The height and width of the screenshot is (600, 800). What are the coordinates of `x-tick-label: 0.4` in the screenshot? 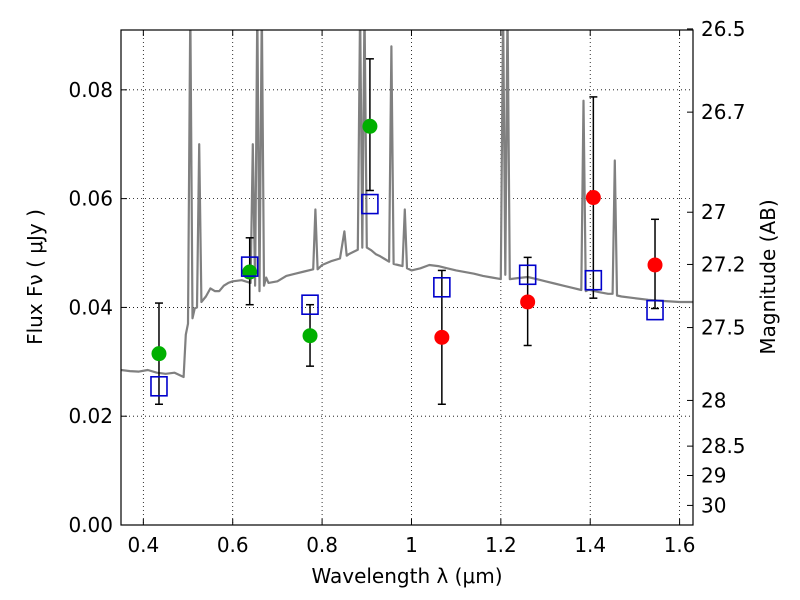 It's located at (143, 545).